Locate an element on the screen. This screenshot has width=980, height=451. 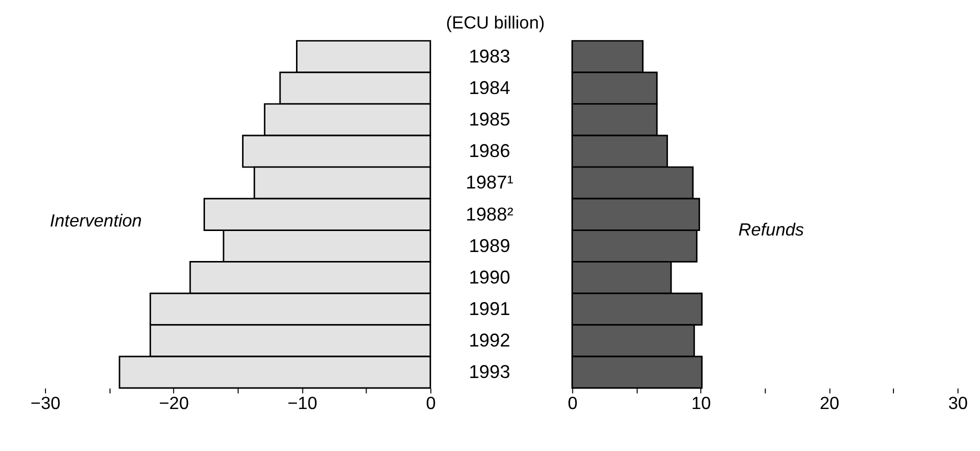
chart-title: (ECU billion) is located at coordinates (495, 22).